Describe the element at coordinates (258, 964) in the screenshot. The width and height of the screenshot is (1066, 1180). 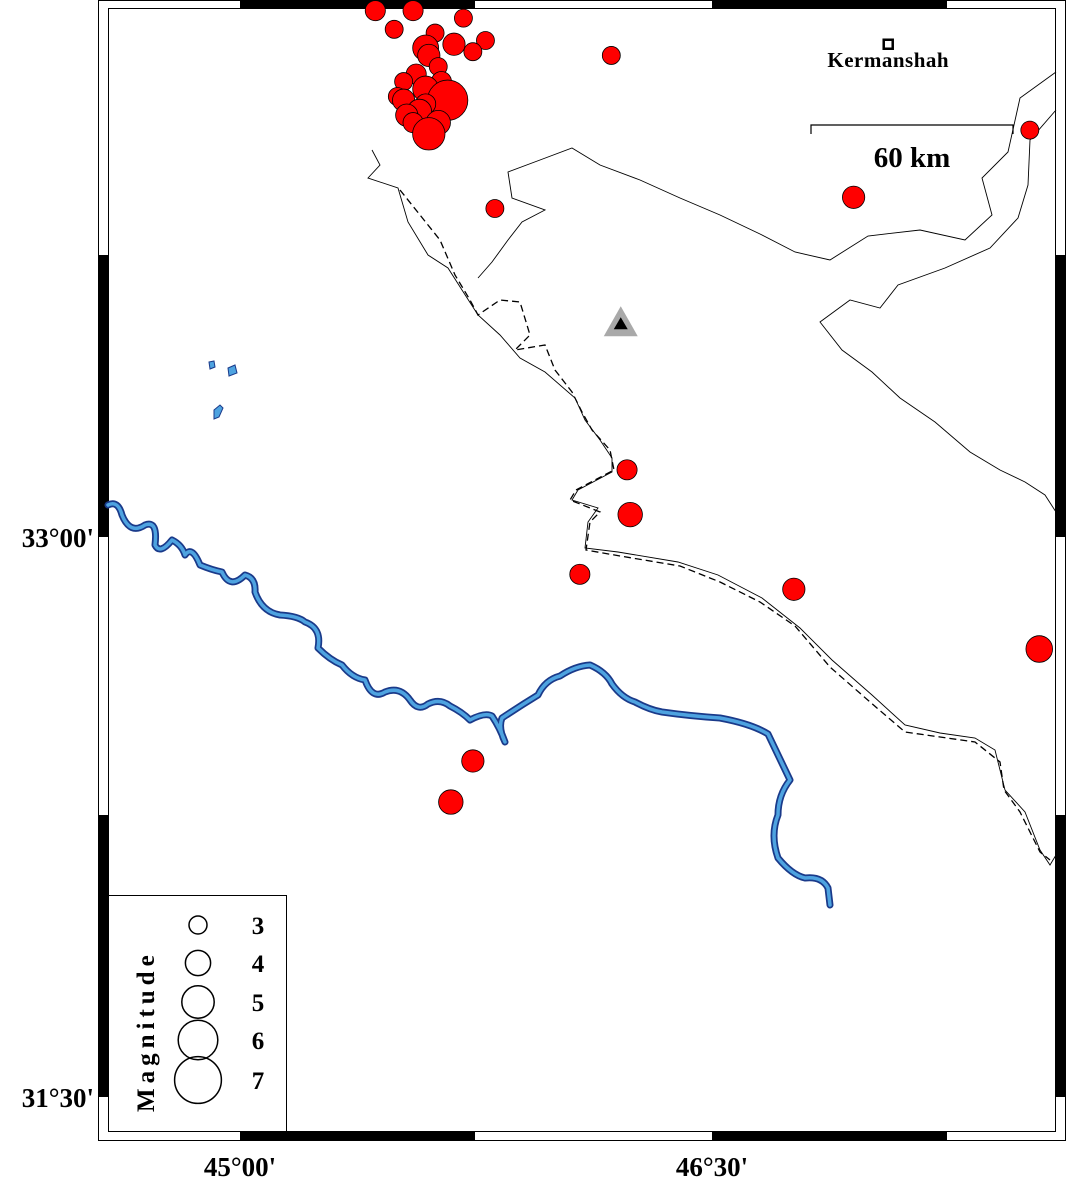
I see `legend-label: 4` at that location.